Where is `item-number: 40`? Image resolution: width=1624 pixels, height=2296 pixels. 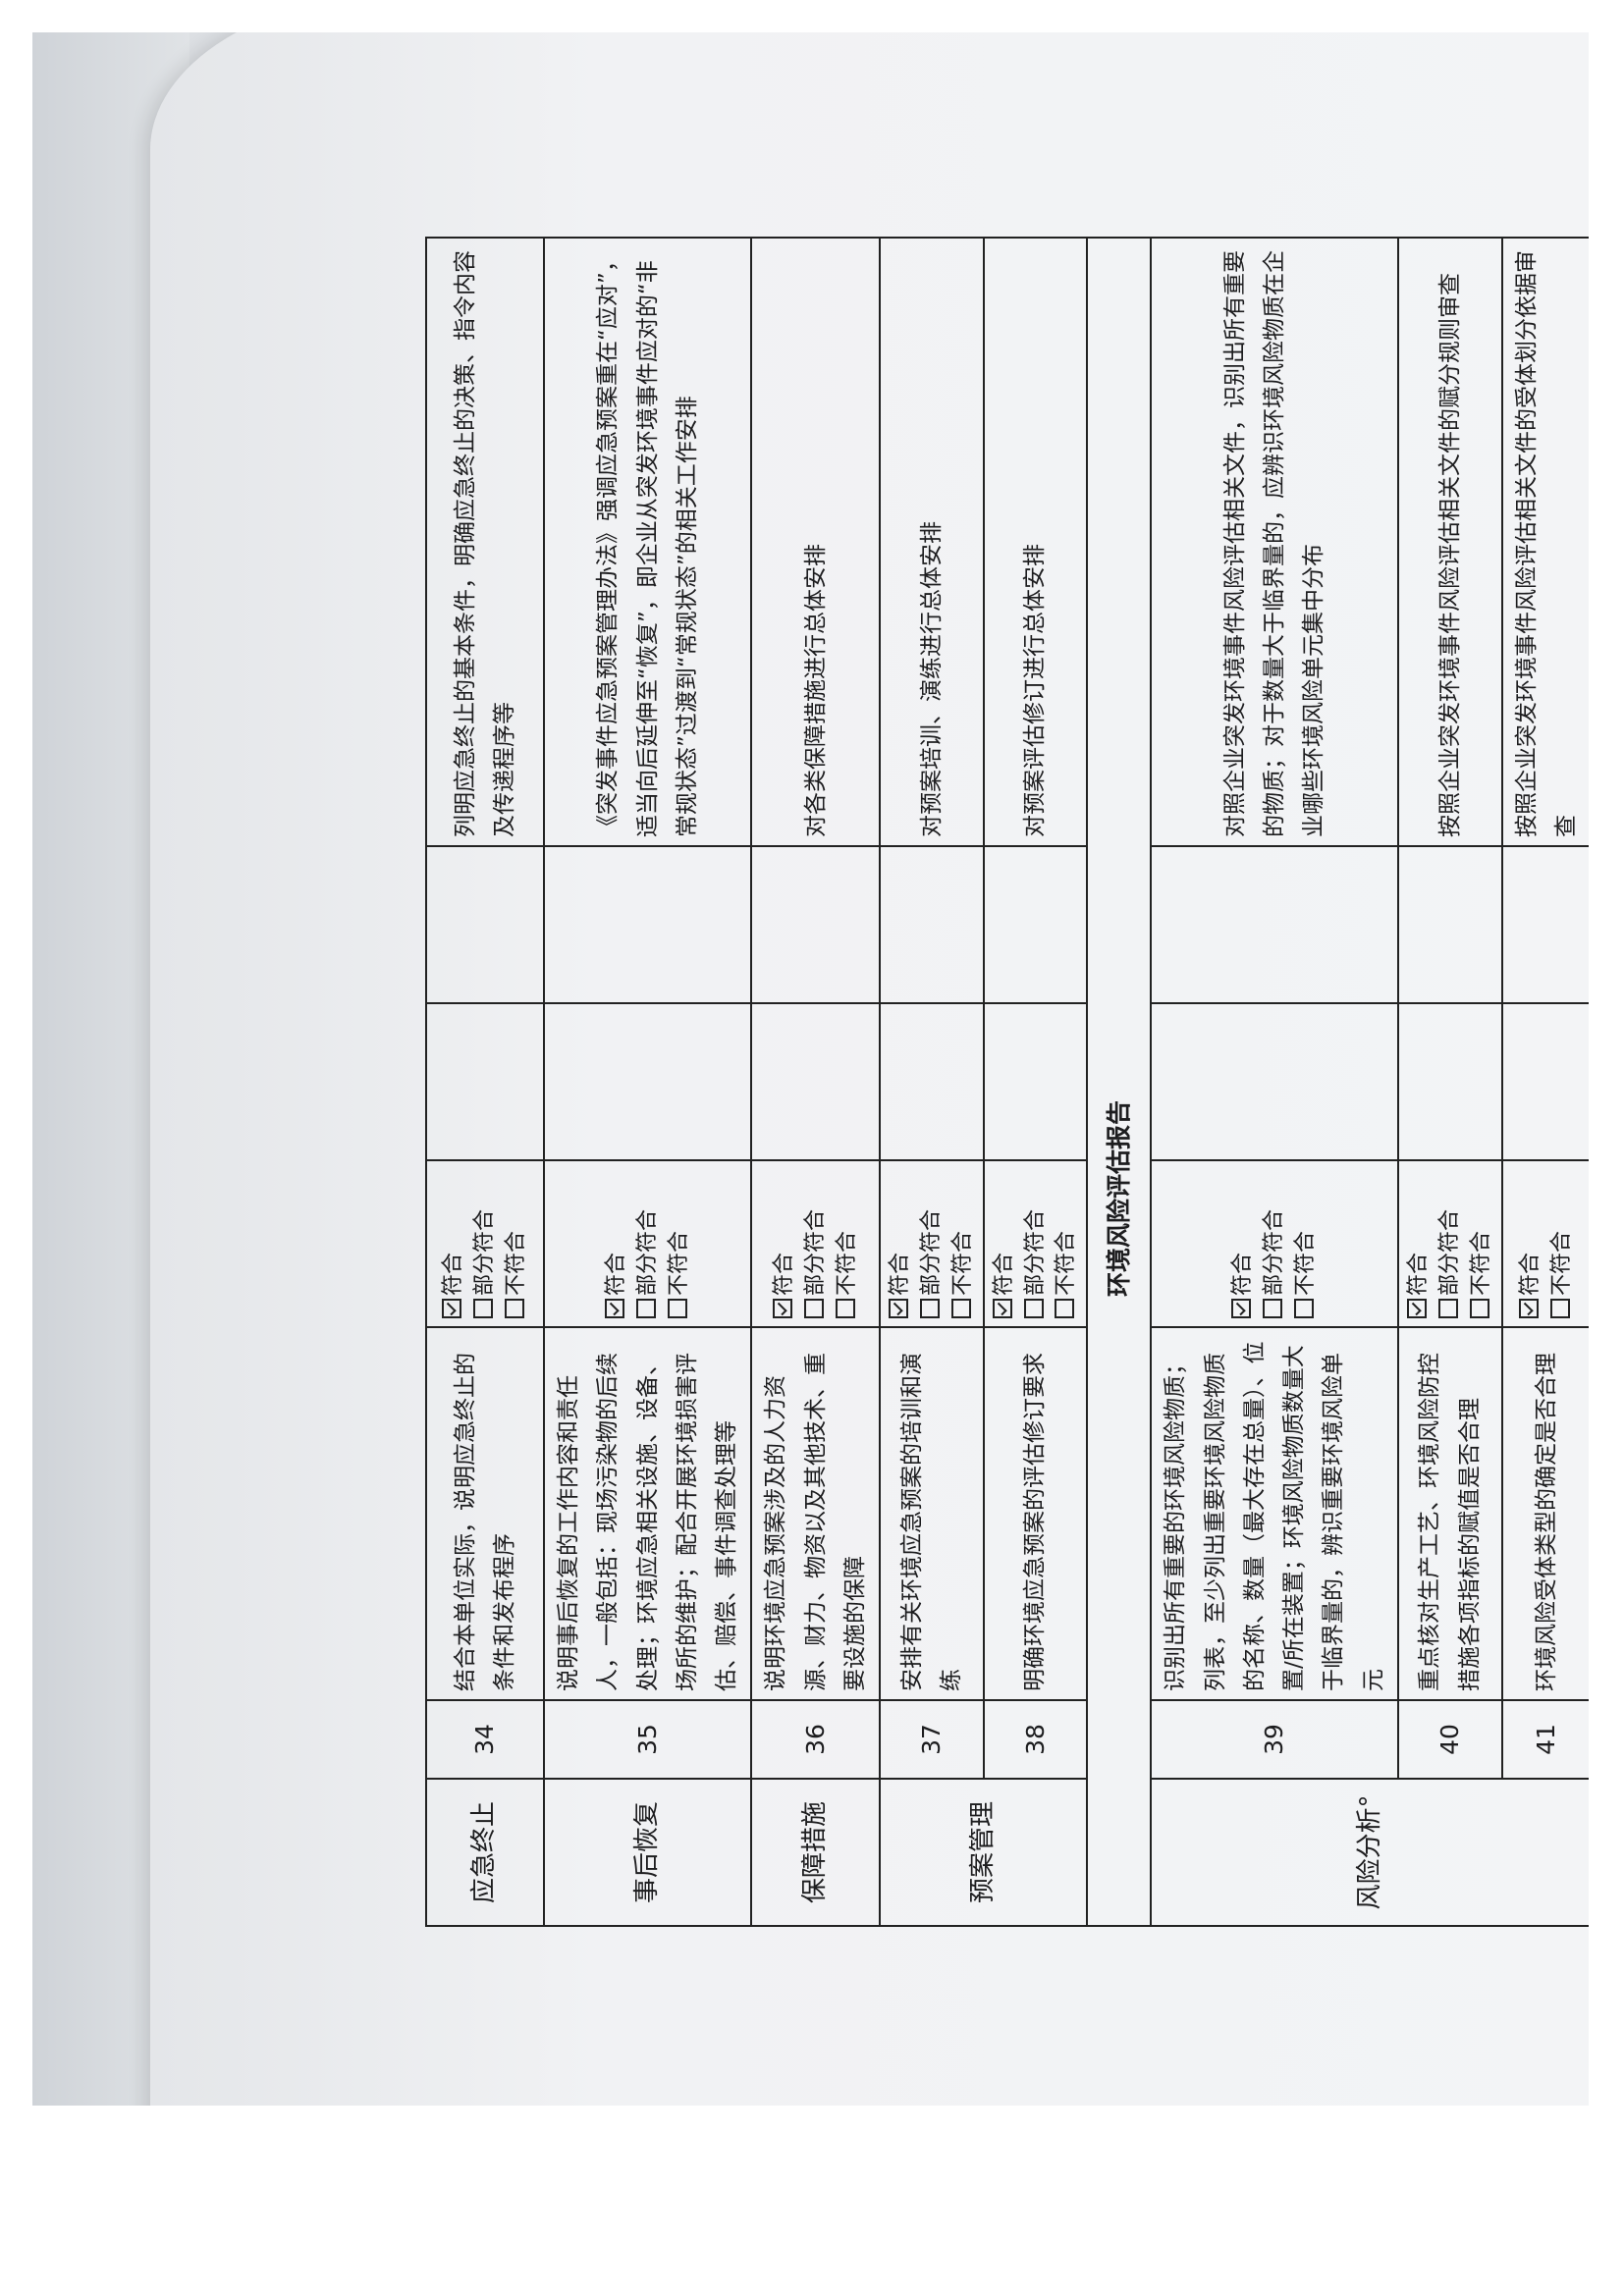 item-number: 40 is located at coordinates (1449, 1739).